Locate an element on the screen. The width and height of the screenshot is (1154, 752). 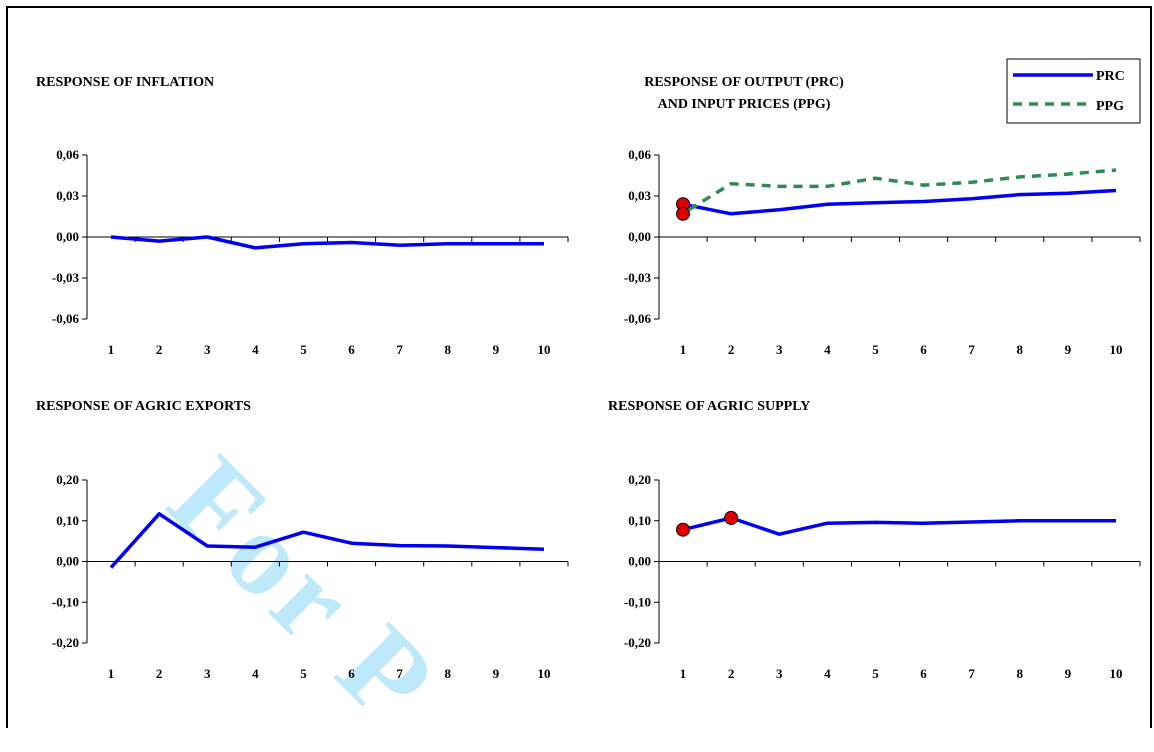
legend: PRC PPG is located at coordinates (1073, 91).